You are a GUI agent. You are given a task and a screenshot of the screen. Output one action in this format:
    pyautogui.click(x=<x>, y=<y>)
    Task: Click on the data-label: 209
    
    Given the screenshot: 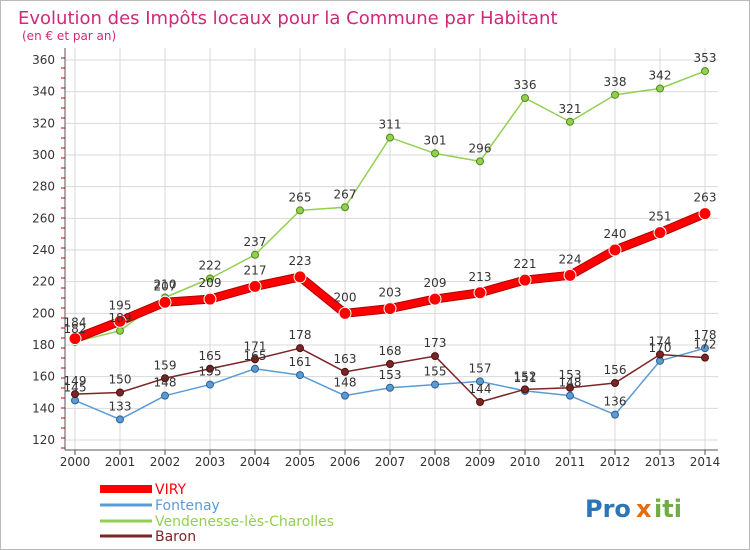 What is the action you would take?
    pyautogui.click(x=435, y=283)
    